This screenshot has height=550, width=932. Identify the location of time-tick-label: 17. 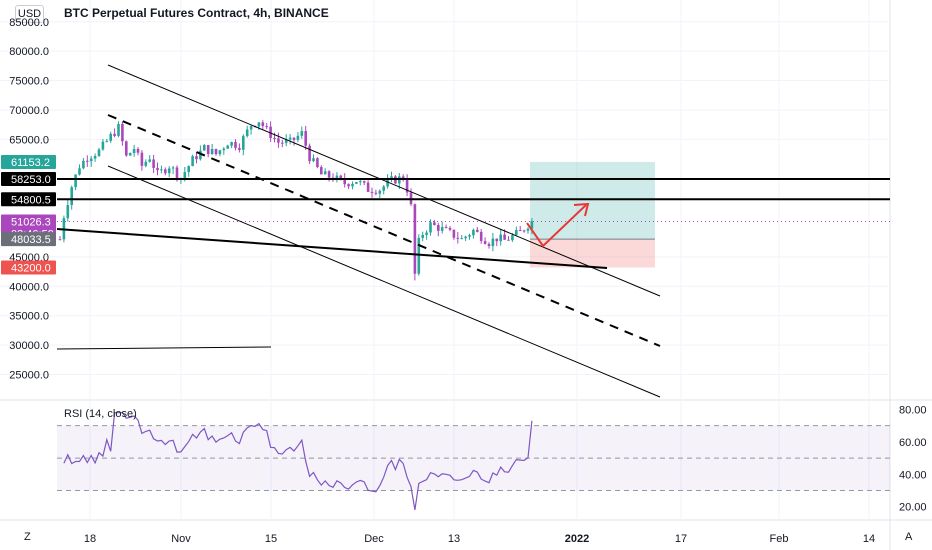
(681, 539).